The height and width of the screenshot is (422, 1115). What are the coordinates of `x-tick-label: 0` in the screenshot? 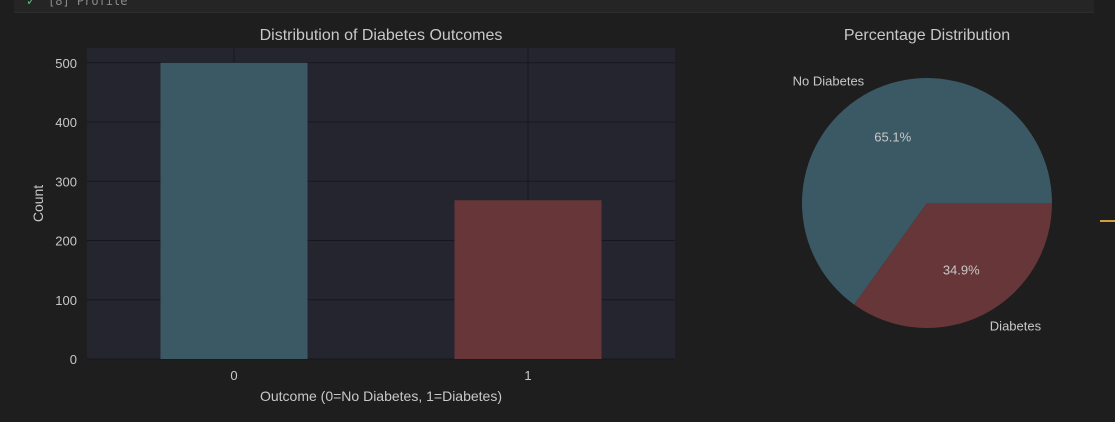 It's located at (233, 375).